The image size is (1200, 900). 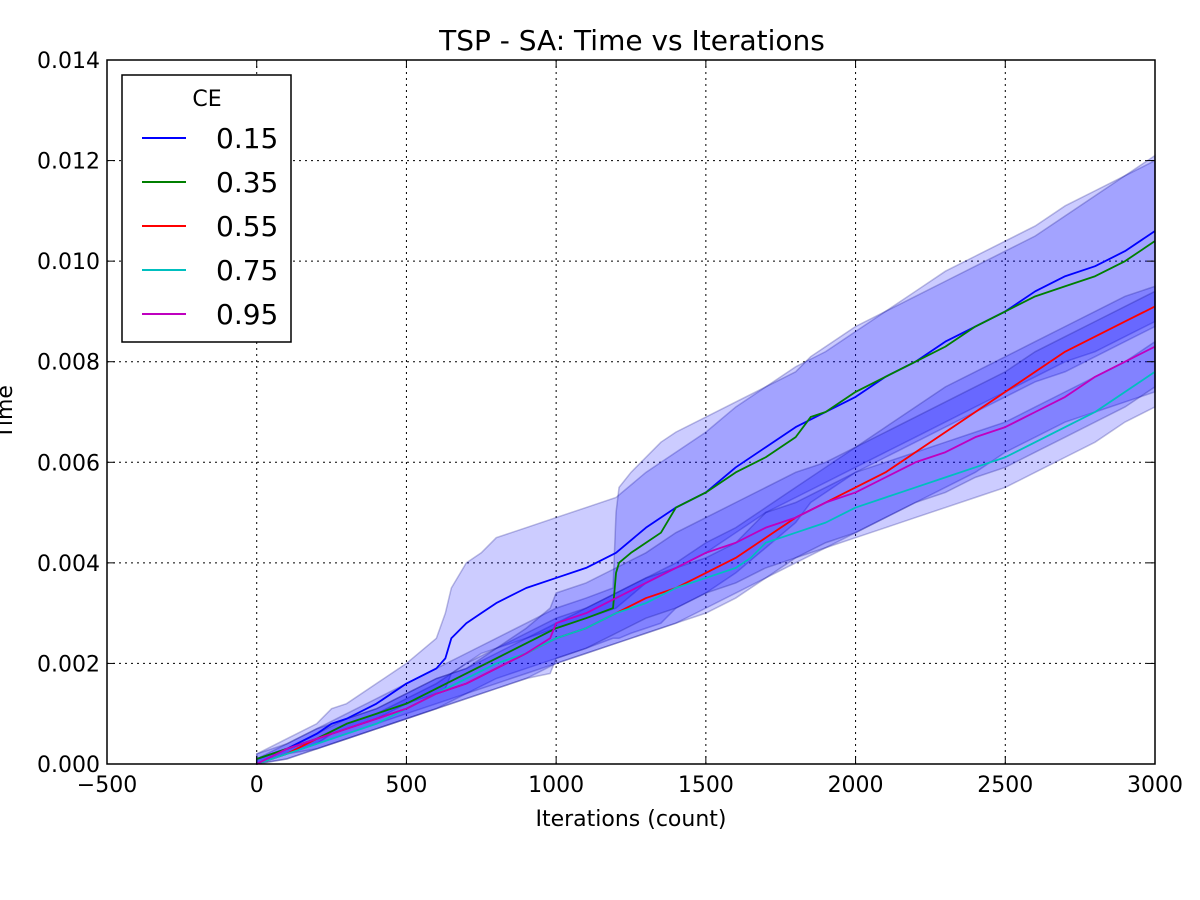 What do you see at coordinates (68, 61) in the screenshot?
I see `y-tick-label: 0.014` at bounding box center [68, 61].